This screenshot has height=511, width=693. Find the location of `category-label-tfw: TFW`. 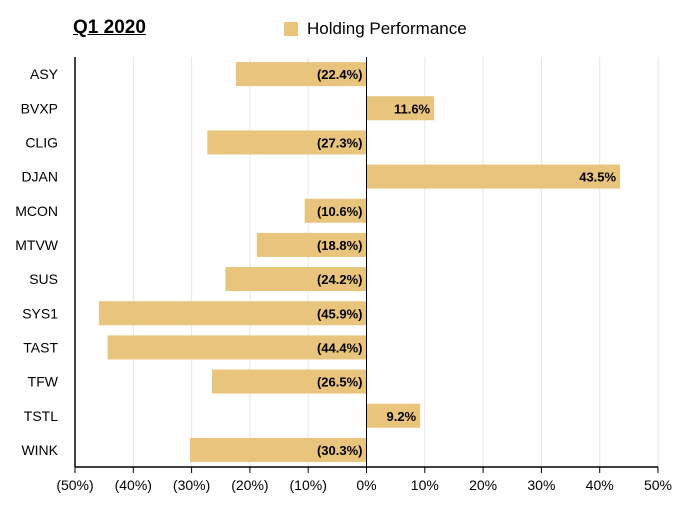

category-label-tfw: TFW is located at coordinates (43, 382).